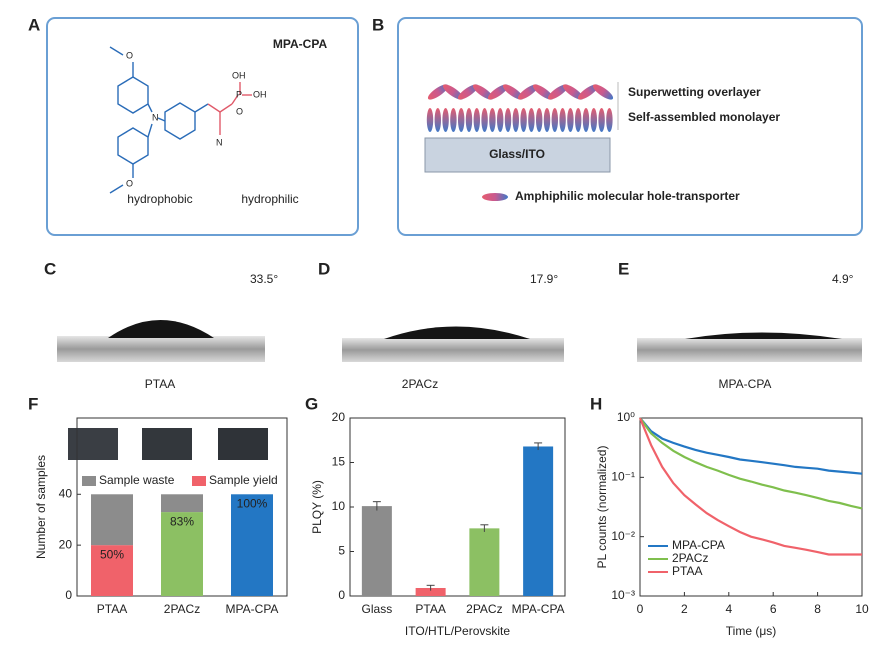 This screenshot has width=876, height=650. What do you see at coordinates (623, 595) in the screenshot?
I see `y-tick-label: 10⁻³` at bounding box center [623, 595].